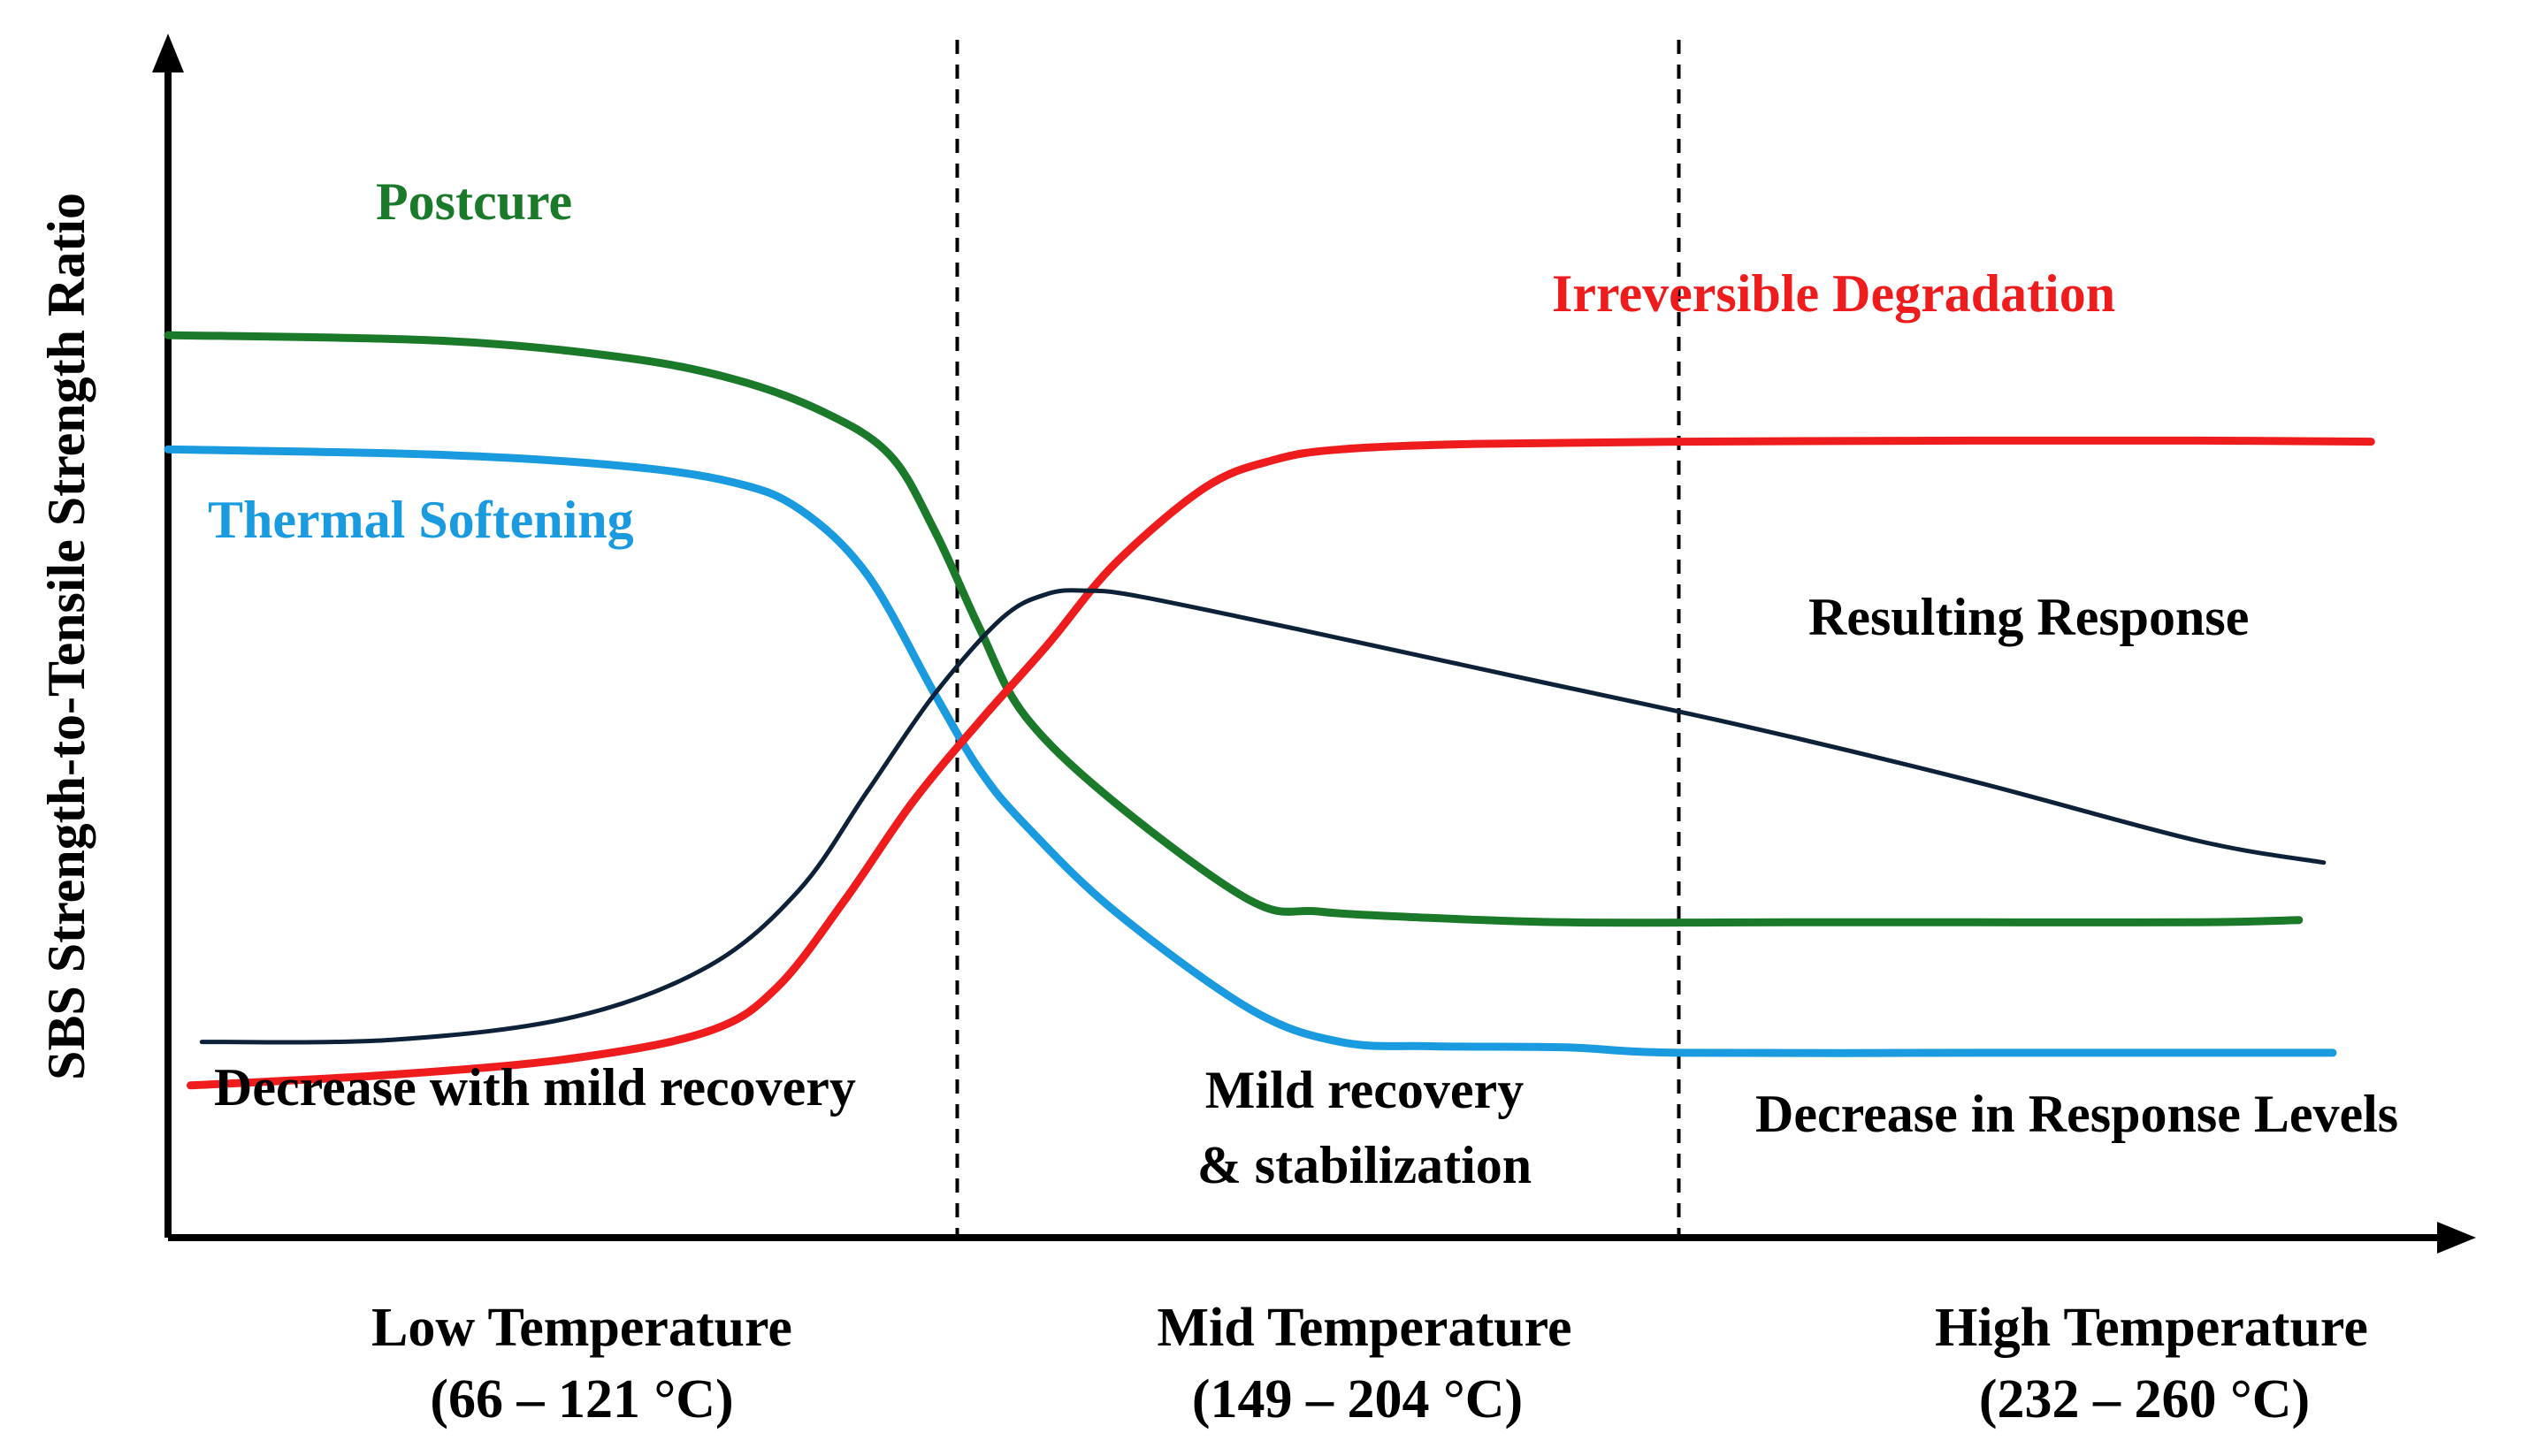 This screenshot has height=1456, width=2522. Describe the element at coordinates (474, 201) in the screenshot. I see `label-postcure: Postcure` at that location.